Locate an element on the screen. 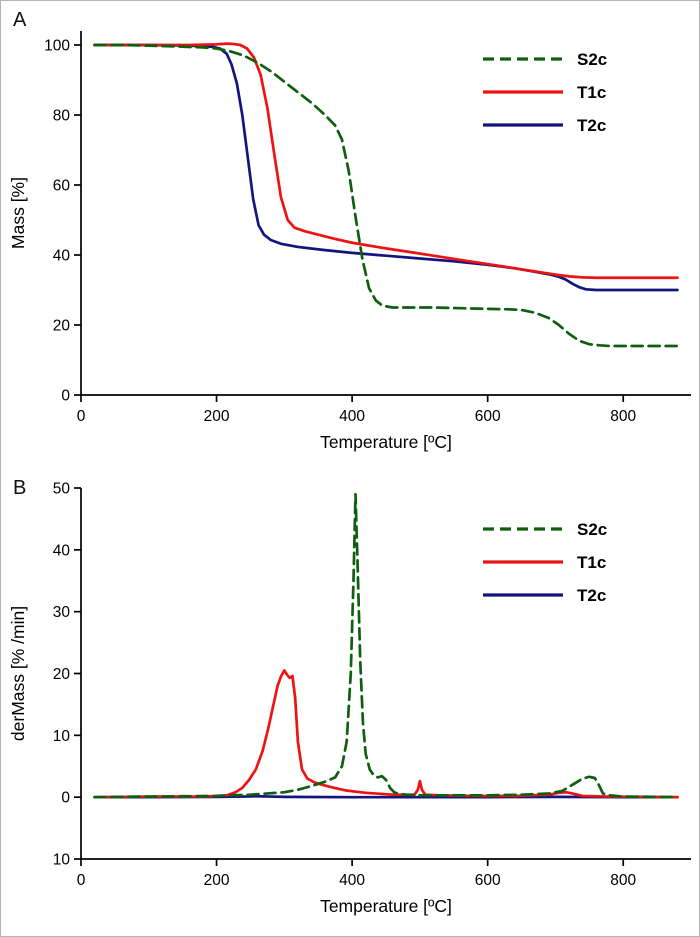  y-tick-label: 30 is located at coordinates (62, 612).